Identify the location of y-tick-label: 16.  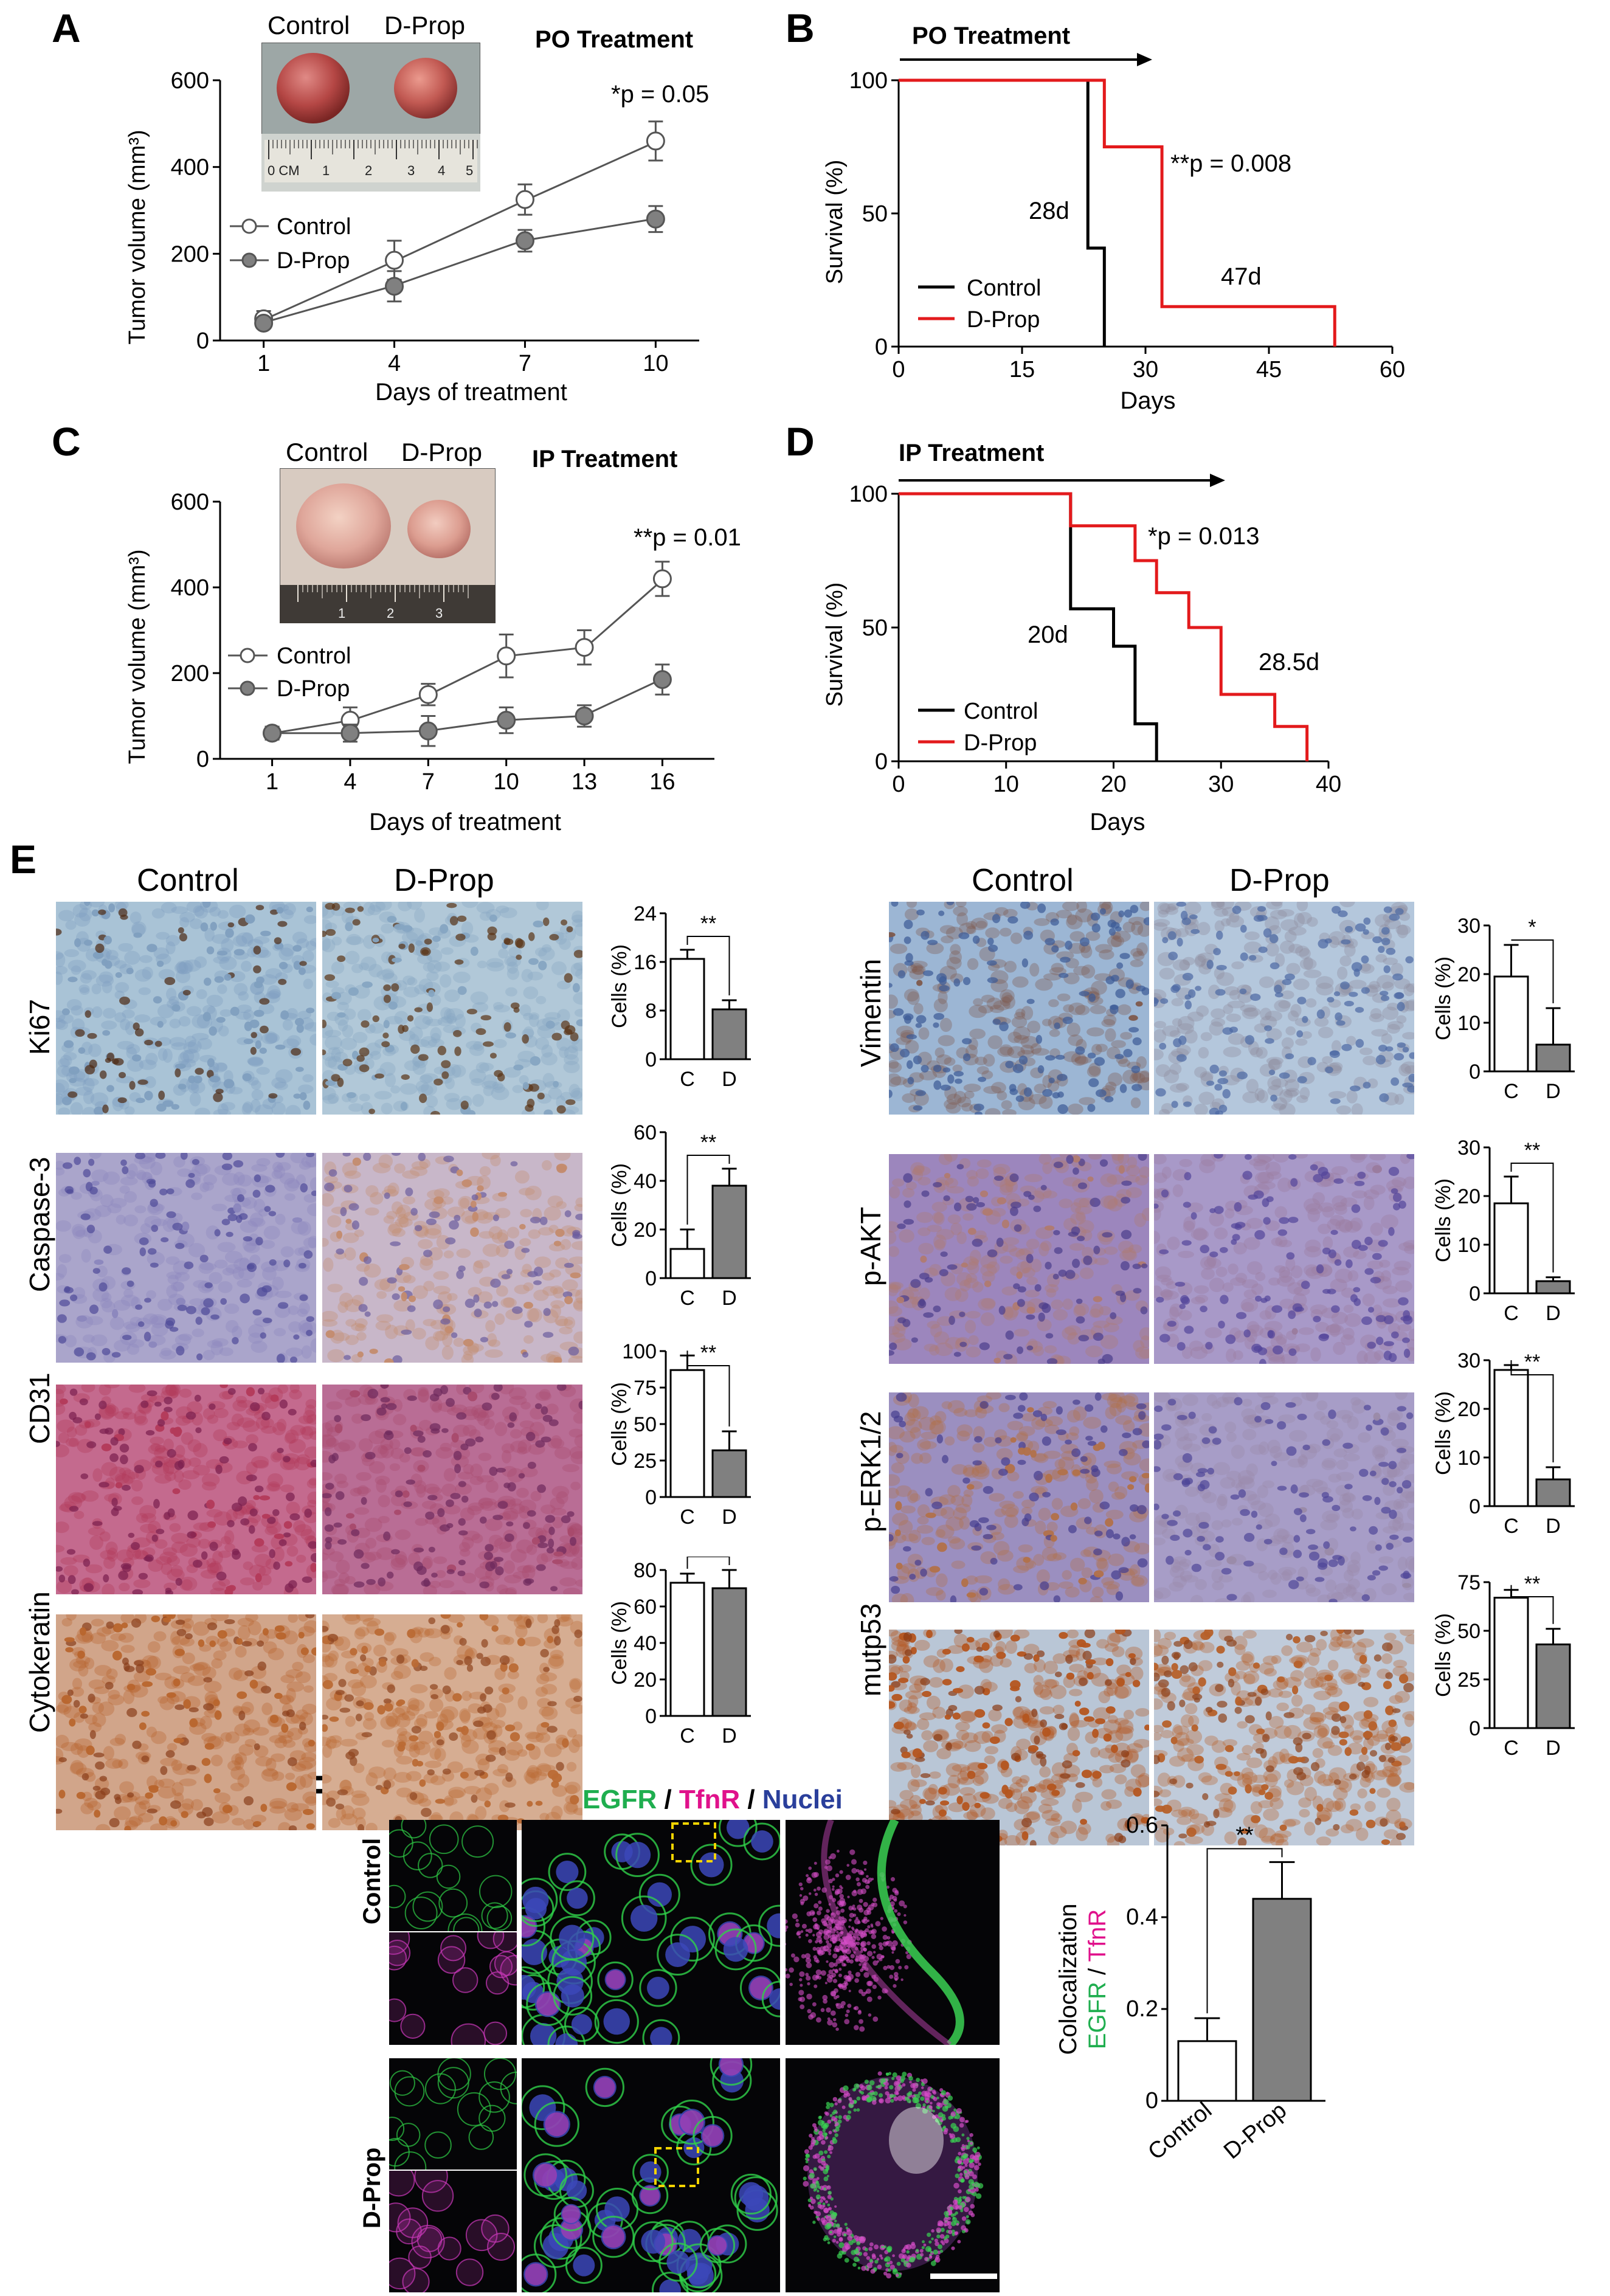
(645, 963).